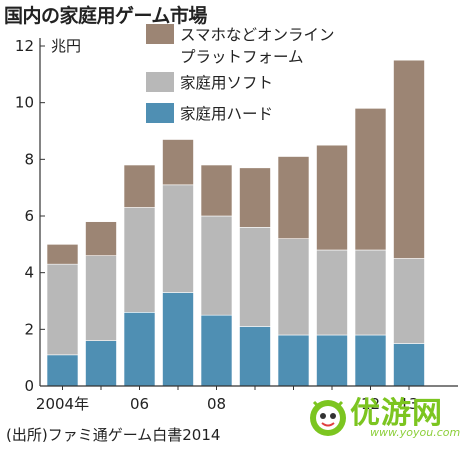 The width and height of the screenshot is (460, 452). What do you see at coordinates (29, 159) in the screenshot?
I see `y-tick-label: 8` at bounding box center [29, 159].